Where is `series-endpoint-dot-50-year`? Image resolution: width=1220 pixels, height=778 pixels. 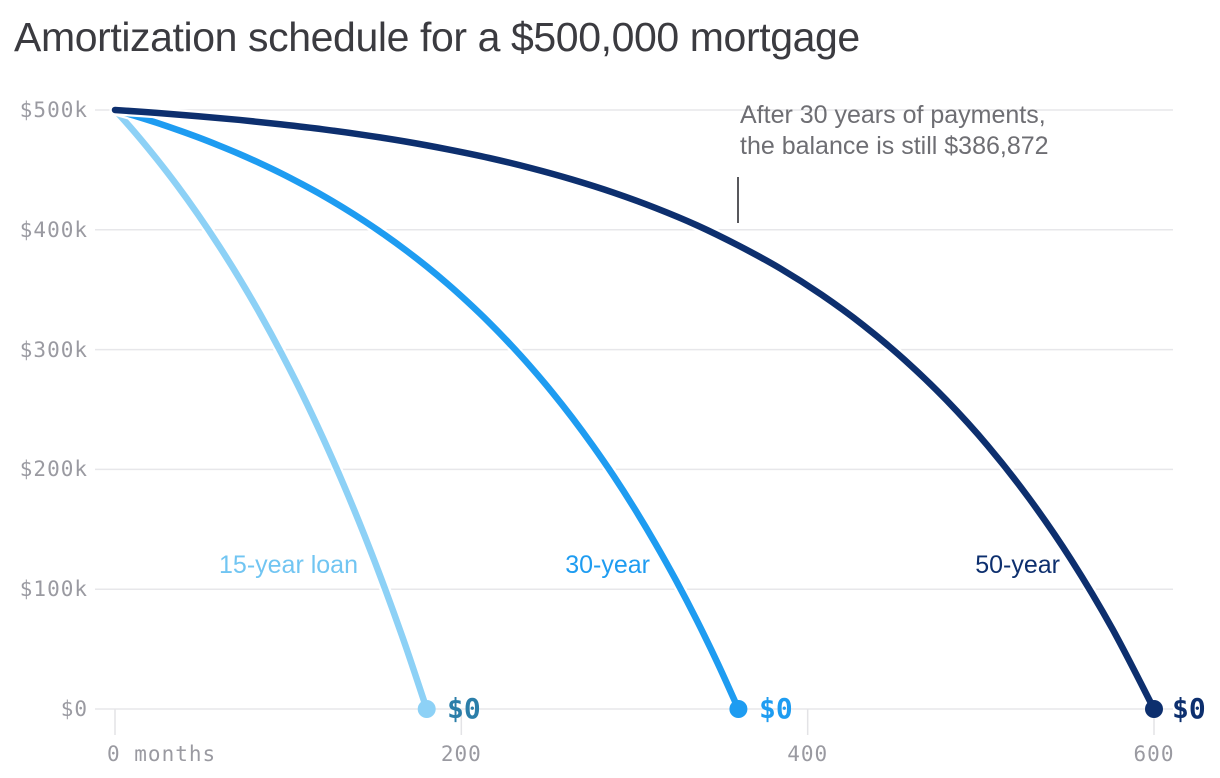 series-endpoint-dot-50-year is located at coordinates (1154, 709).